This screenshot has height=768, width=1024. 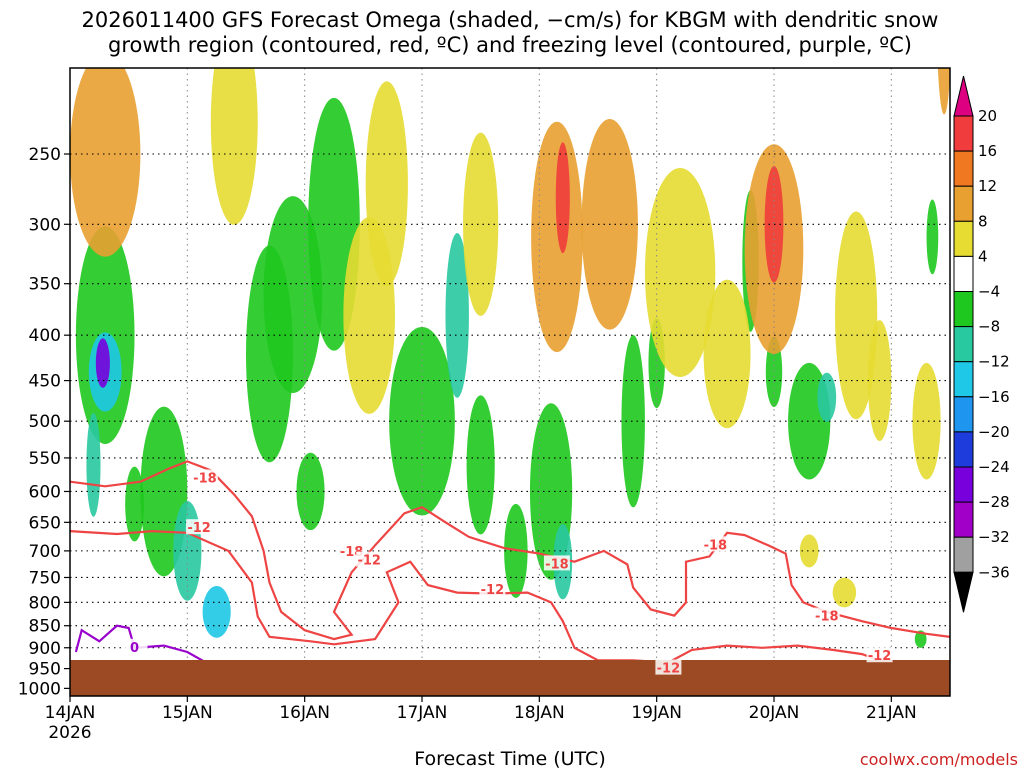 I want to click on y-tick-label: 550, so click(x=45, y=459).